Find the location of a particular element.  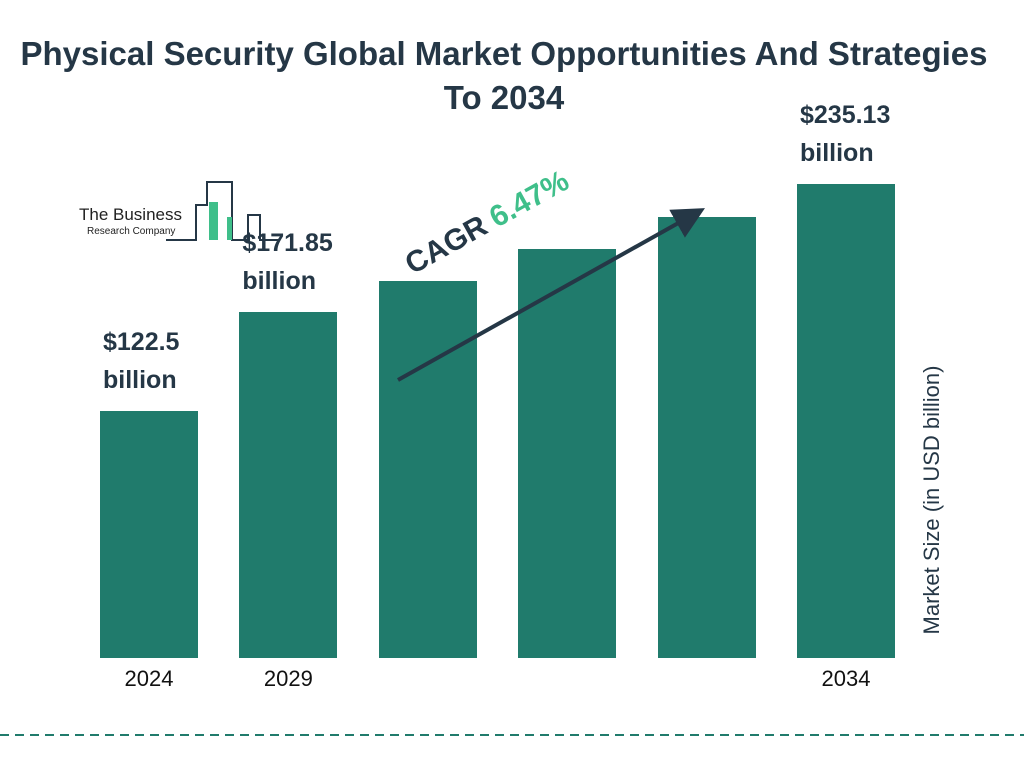

value-label: $235.13 billion is located at coordinates (845, 134).